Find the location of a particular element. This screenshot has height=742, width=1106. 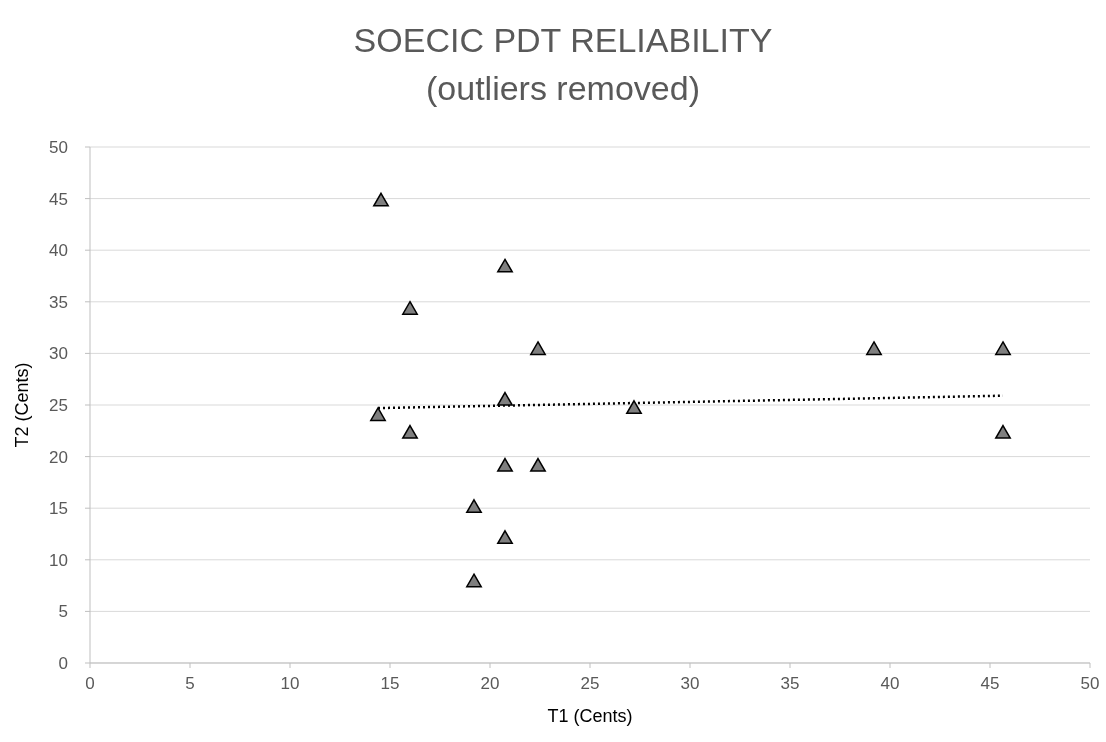

y-tick-label: 0 is located at coordinates (63, 663).